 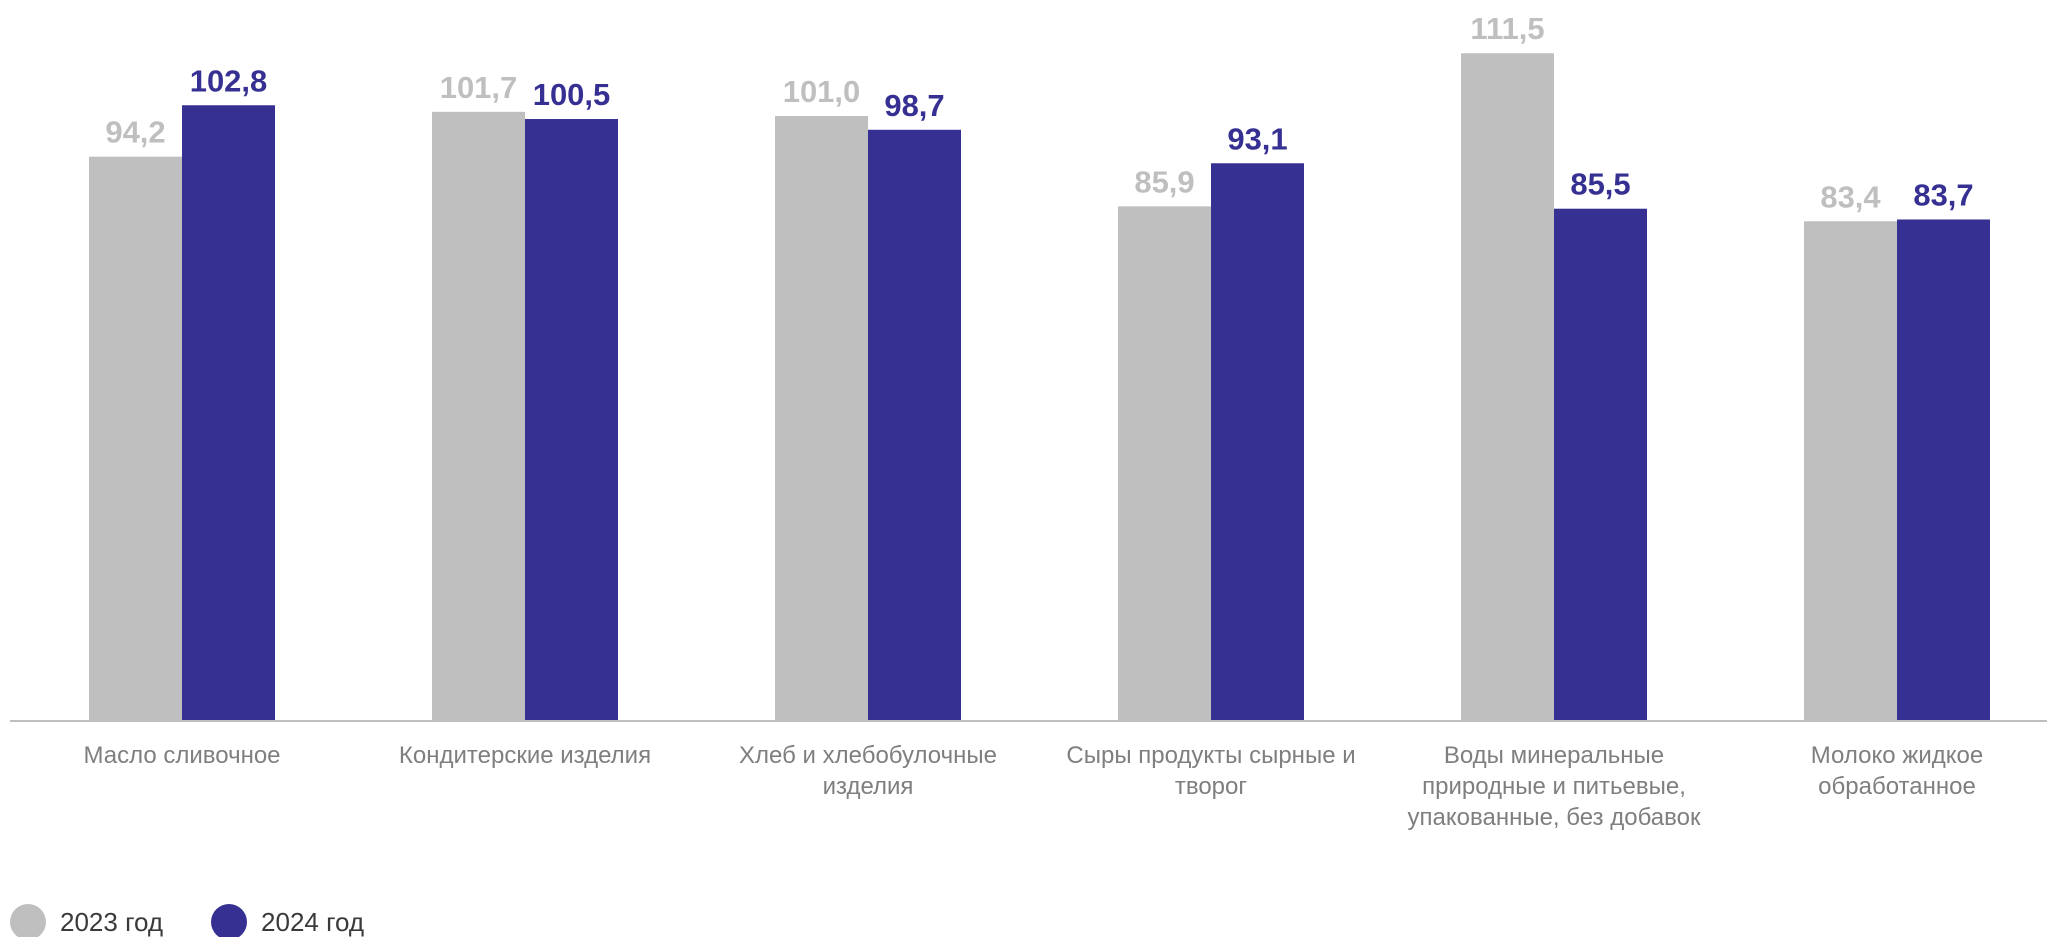 What do you see at coordinates (1600, 184) in the screenshot?
I see `value-label-2024-4: 85,5` at bounding box center [1600, 184].